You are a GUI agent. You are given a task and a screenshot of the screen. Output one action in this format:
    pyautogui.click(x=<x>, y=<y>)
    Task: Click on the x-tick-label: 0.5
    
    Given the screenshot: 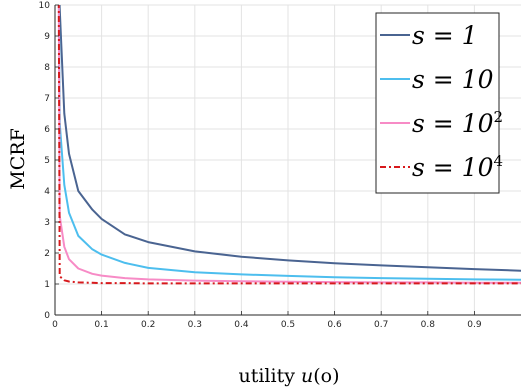 What is the action you would take?
    pyautogui.click(x=288, y=325)
    